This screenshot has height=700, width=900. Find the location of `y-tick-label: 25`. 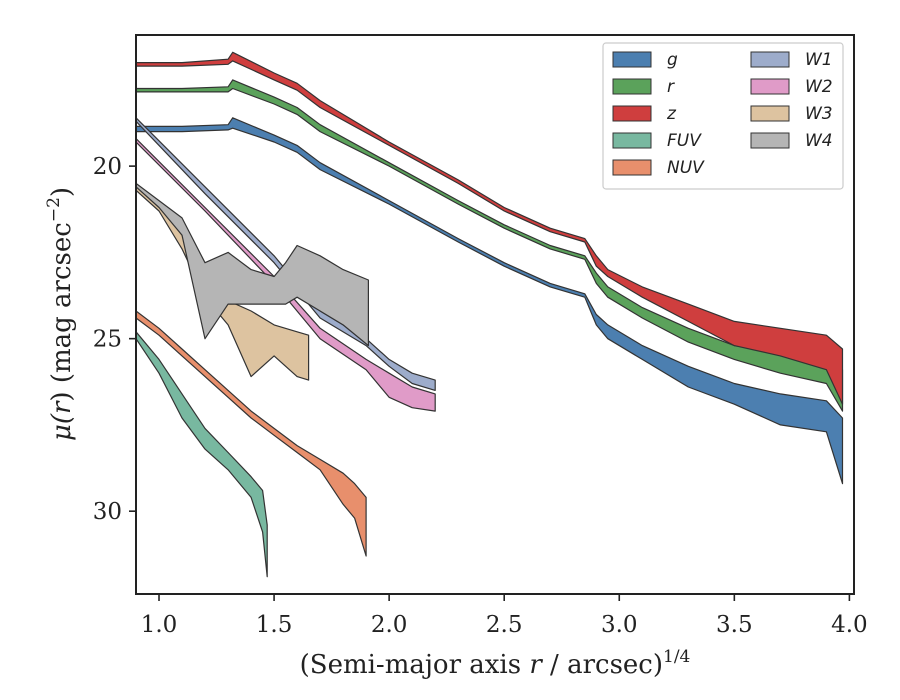

y-tick-label: 25 is located at coordinates (107, 340).